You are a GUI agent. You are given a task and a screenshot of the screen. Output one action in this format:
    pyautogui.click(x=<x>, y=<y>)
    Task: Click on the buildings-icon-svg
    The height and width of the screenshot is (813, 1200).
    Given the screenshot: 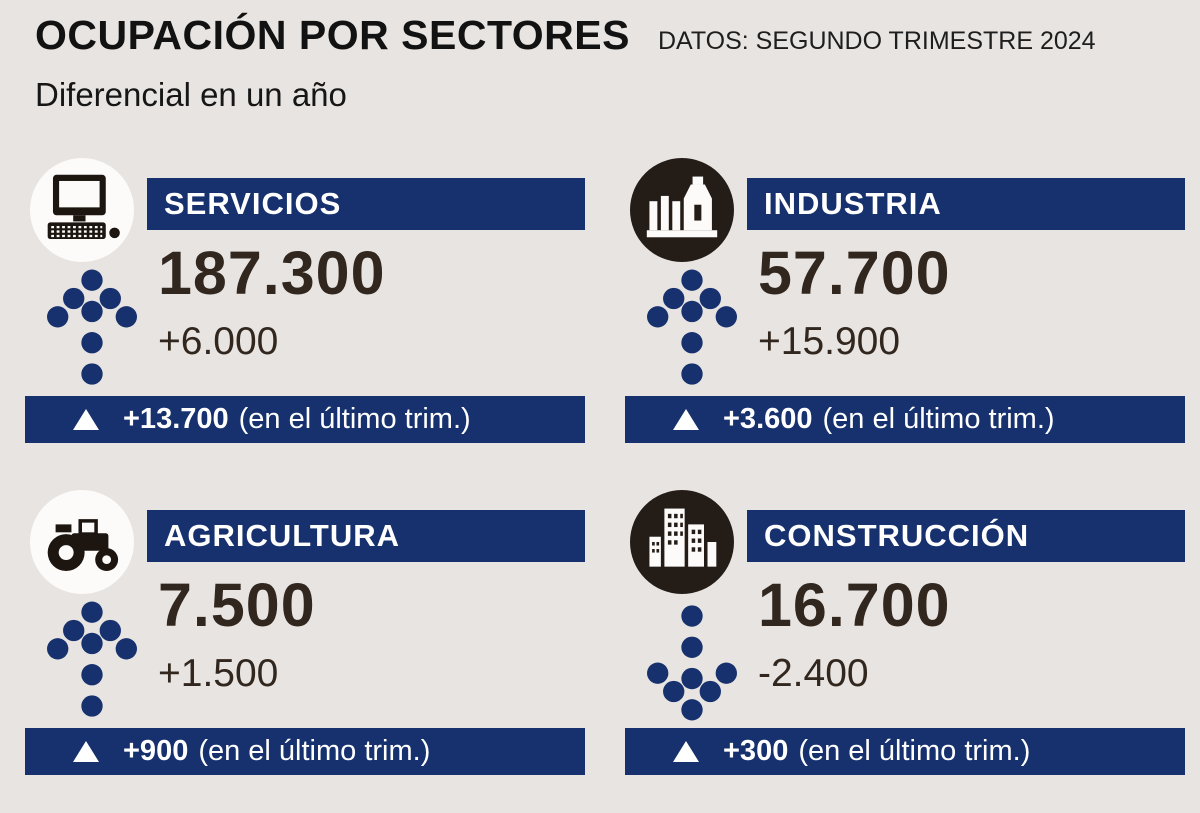 What is the action you would take?
    pyautogui.click(x=683, y=537)
    